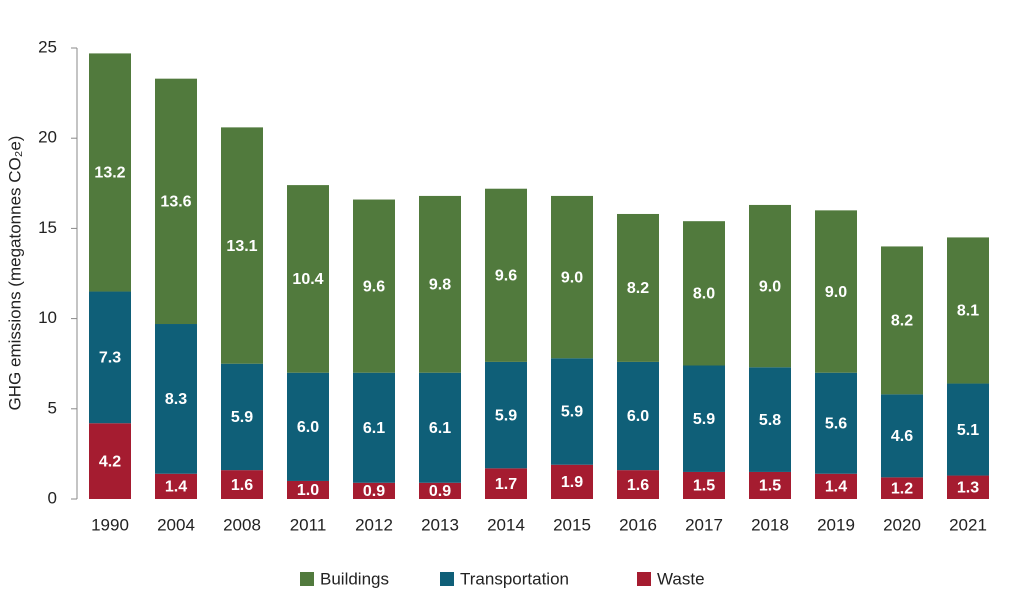 This screenshot has height=589, width=1024. What do you see at coordinates (968, 430) in the screenshot?
I see `data-label: 5.1` at bounding box center [968, 430].